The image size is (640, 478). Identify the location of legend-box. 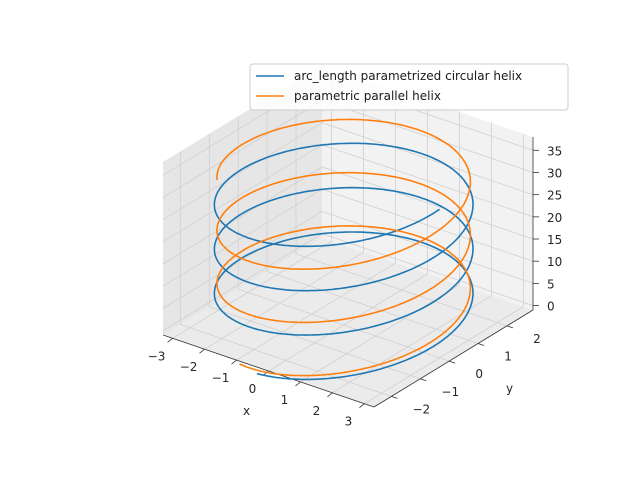
(409, 87).